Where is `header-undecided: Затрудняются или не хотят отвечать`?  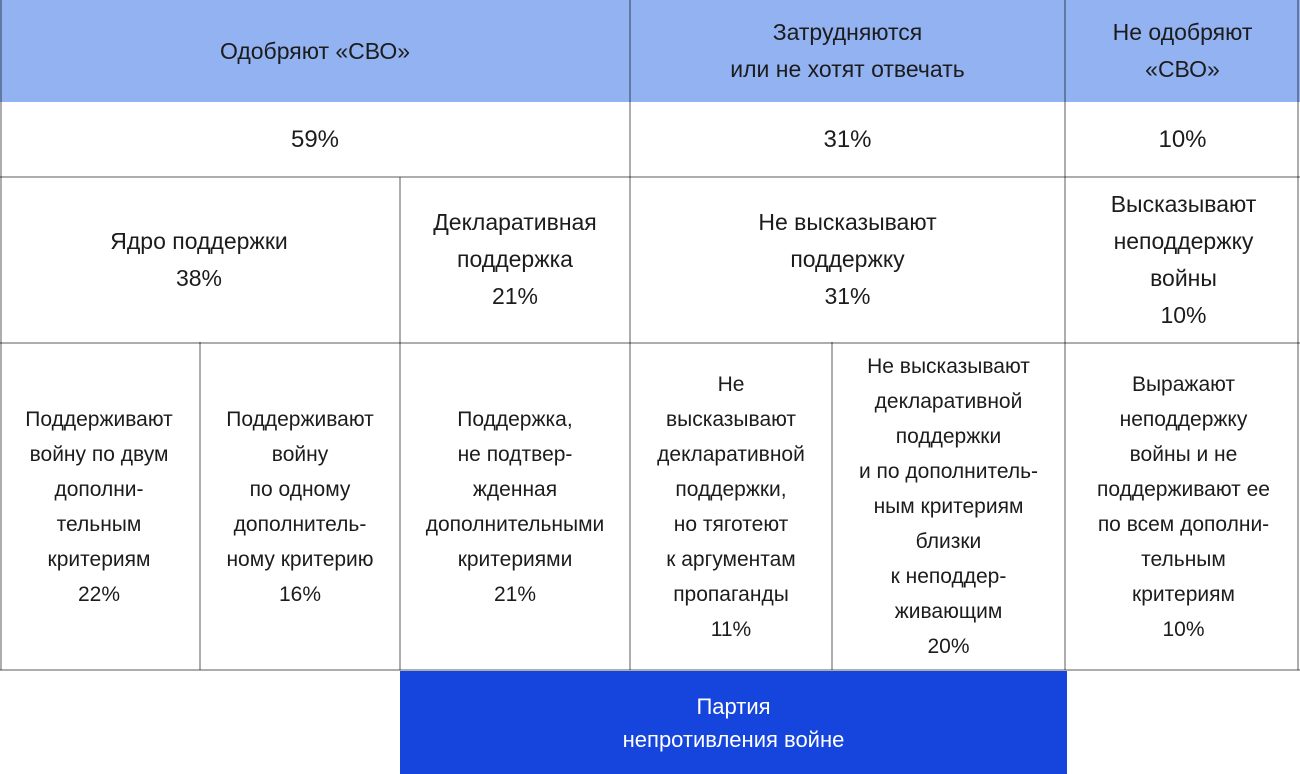 header-undecided: Затрудняются или не хотят отвечать is located at coordinates (847, 51).